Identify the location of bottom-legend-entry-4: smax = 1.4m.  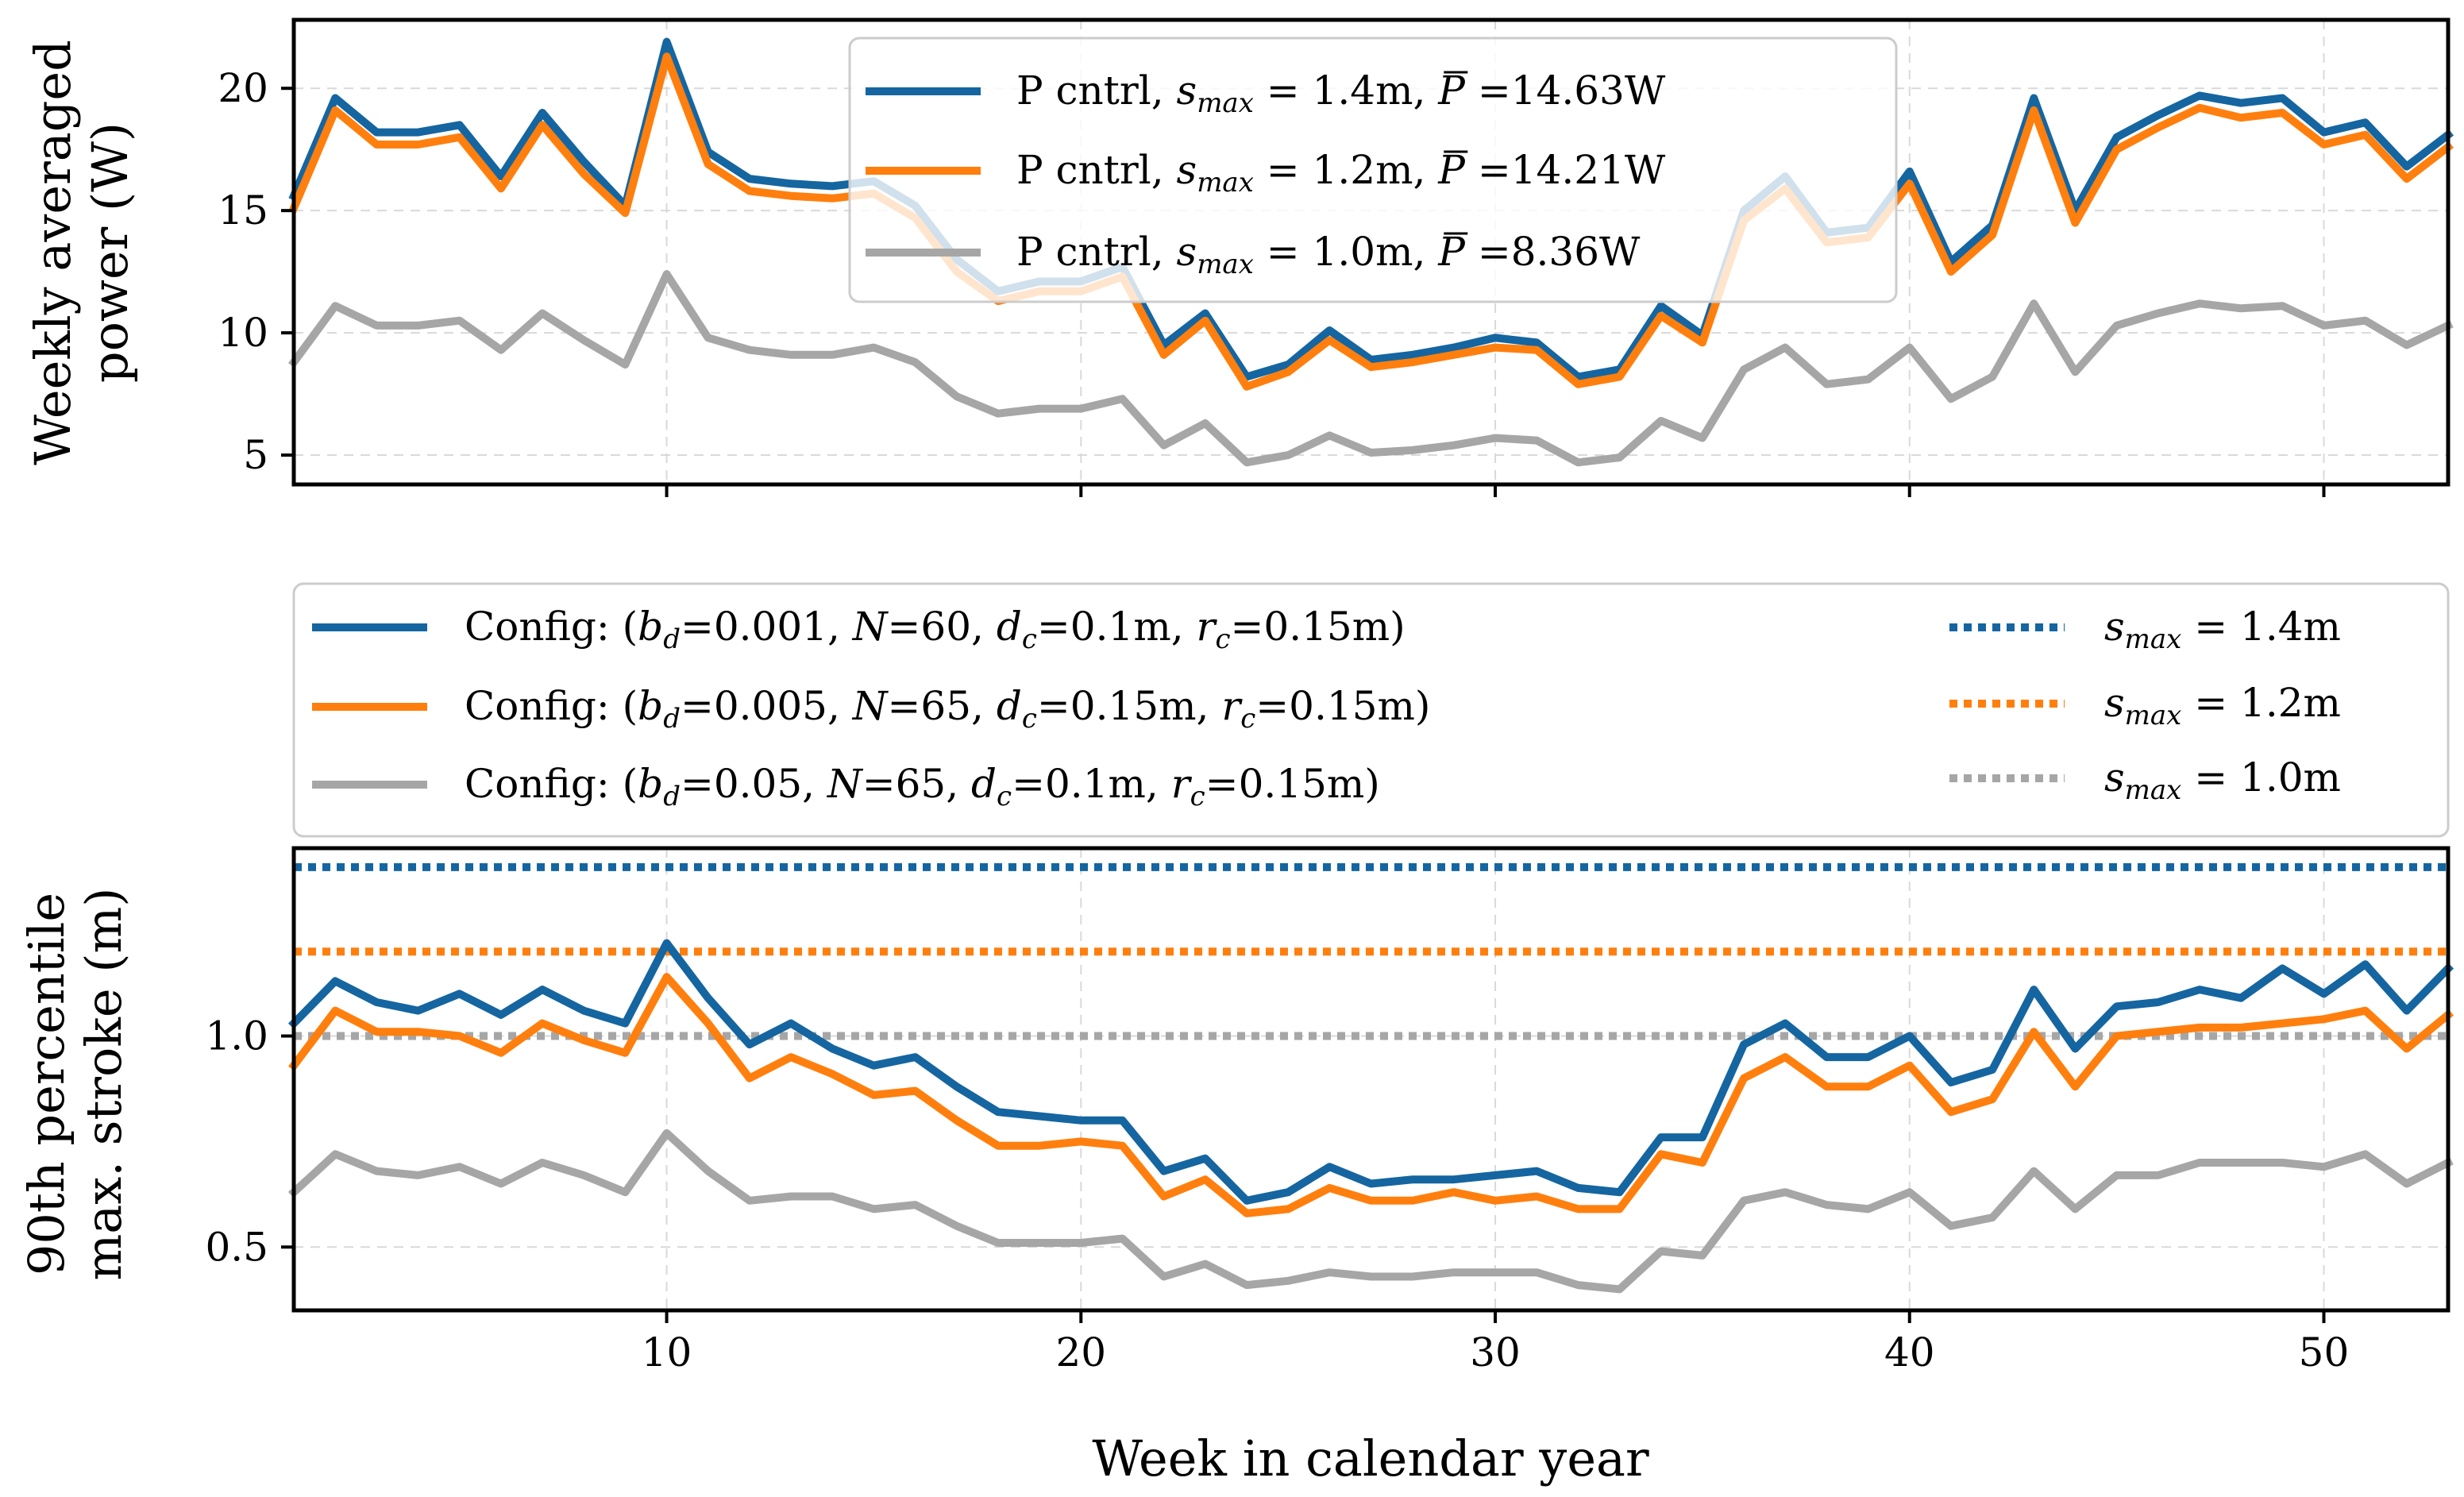
(2145, 629).